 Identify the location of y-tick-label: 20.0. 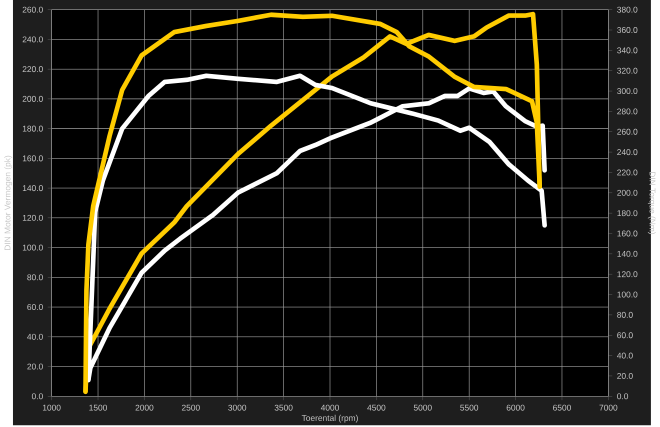
(35, 367).